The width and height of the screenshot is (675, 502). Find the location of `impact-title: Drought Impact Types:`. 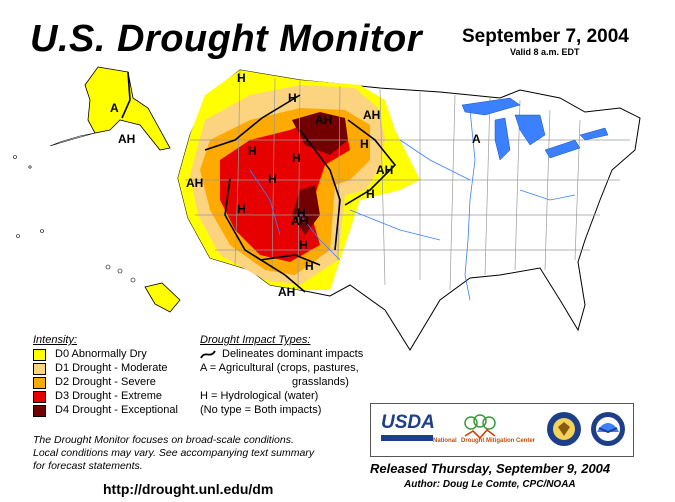

impact-title: Drought Impact Types: is located at coordinates (255, 340).